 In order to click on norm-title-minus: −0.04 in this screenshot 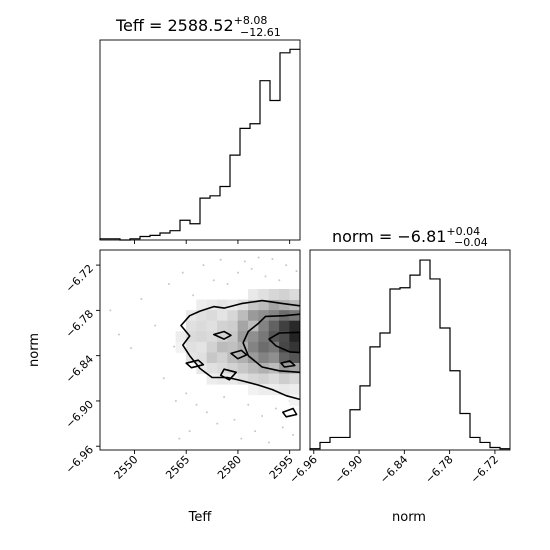, I will do `click(471, 242)`.